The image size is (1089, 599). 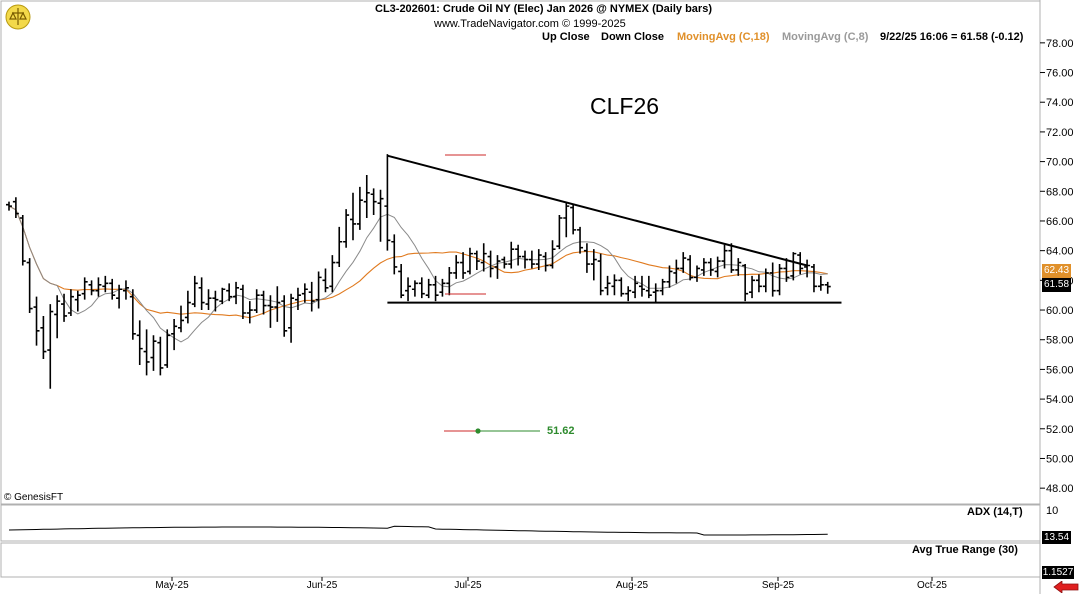 I want to click on atr-value-box: 1.1527, so click(x=1058, y=572).